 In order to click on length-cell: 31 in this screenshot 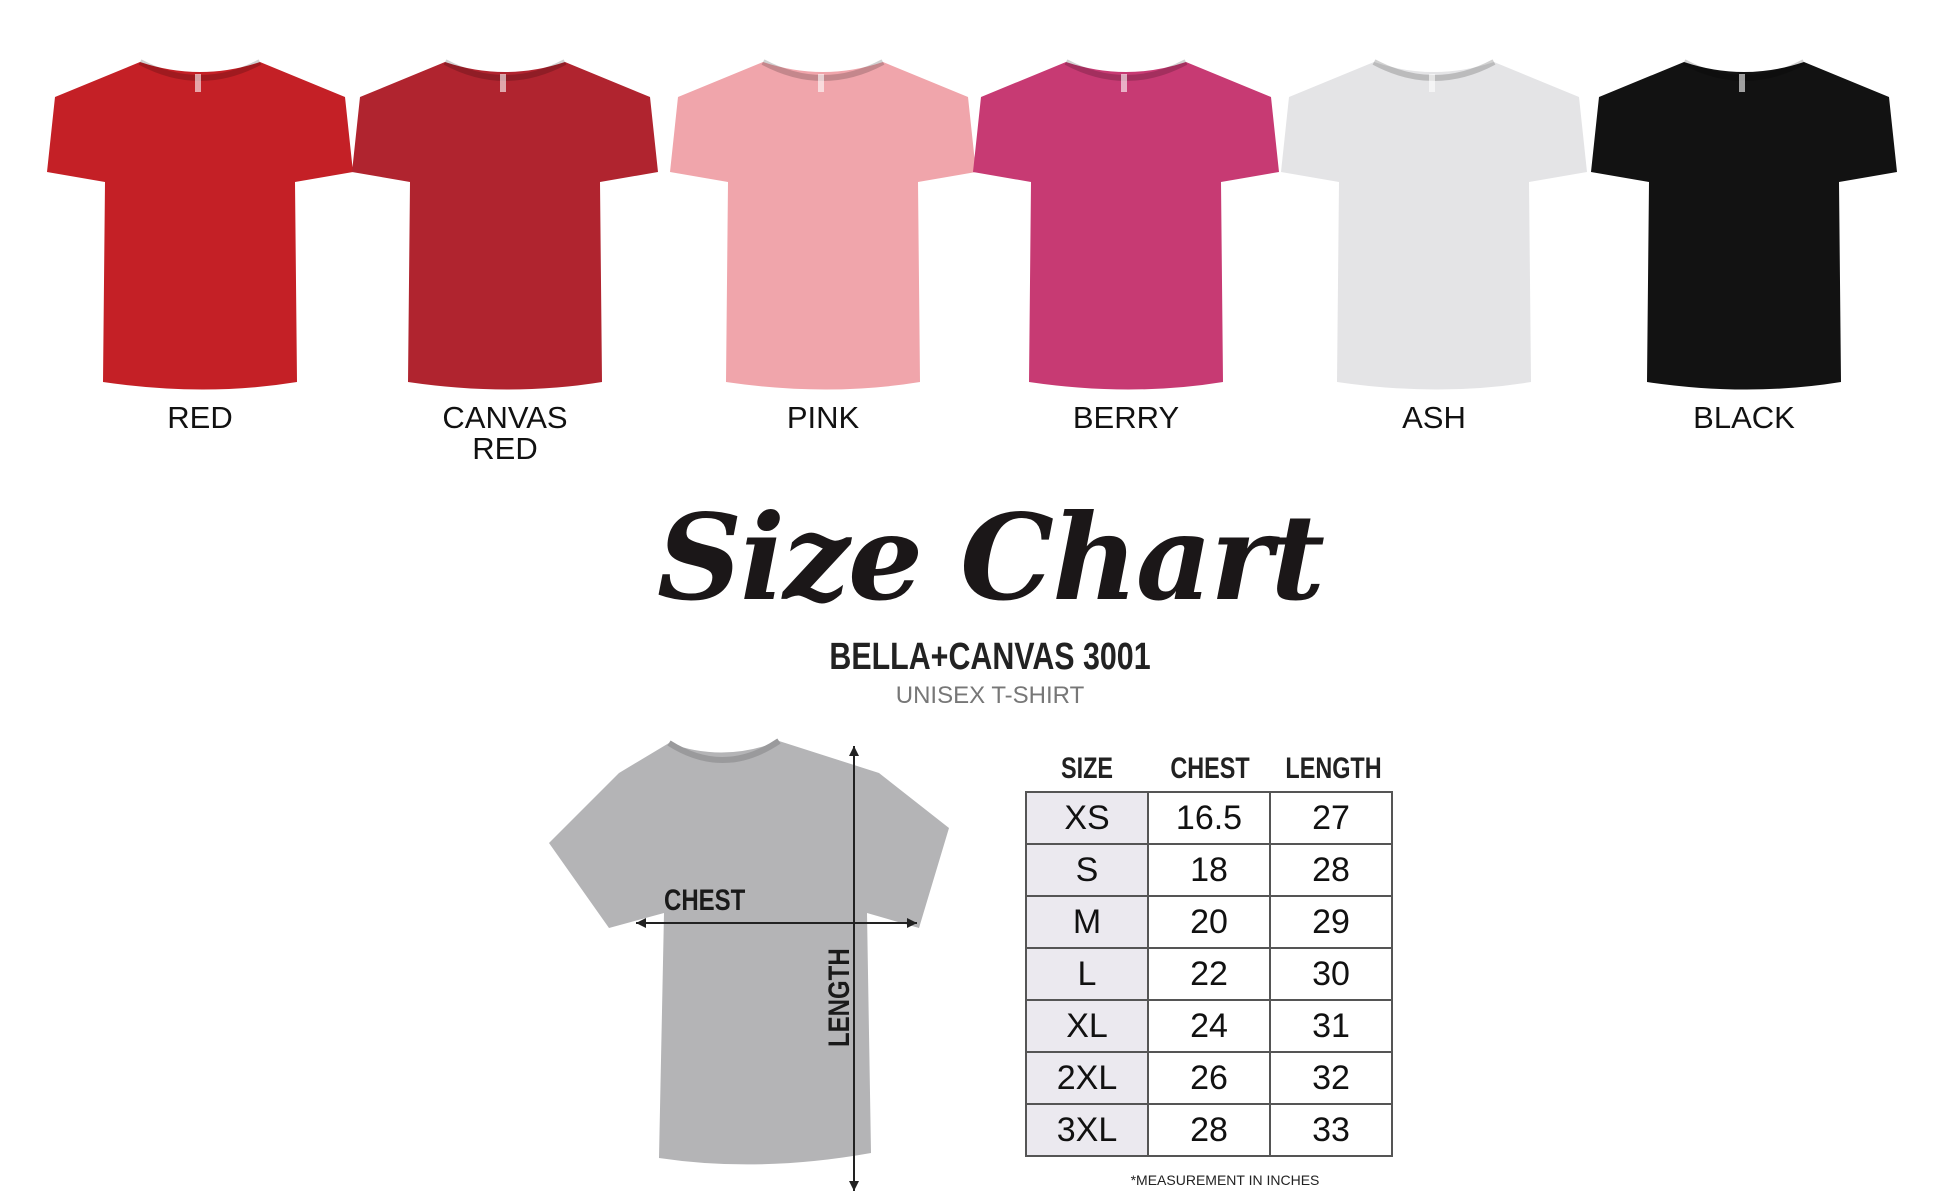, I will do `click(1331, 1026)`.